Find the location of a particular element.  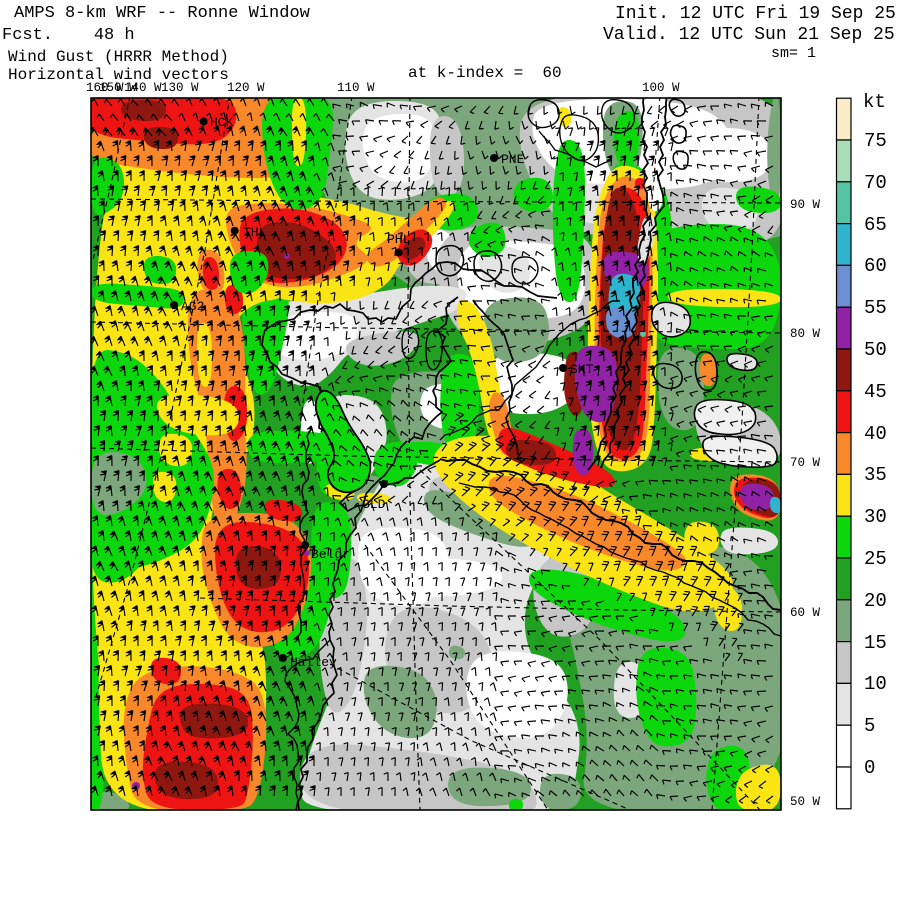

svg-text: 35 is located at coordinates (875, 475).